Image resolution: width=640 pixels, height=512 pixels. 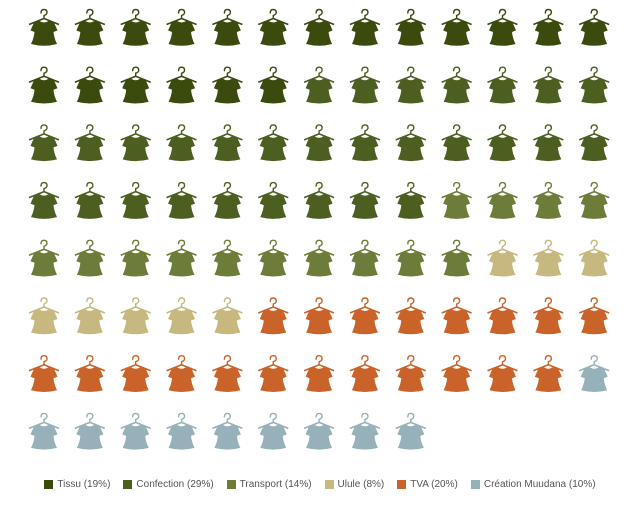 I want to click on legend-label: Ulule (8%), so click(x=361, y=484).